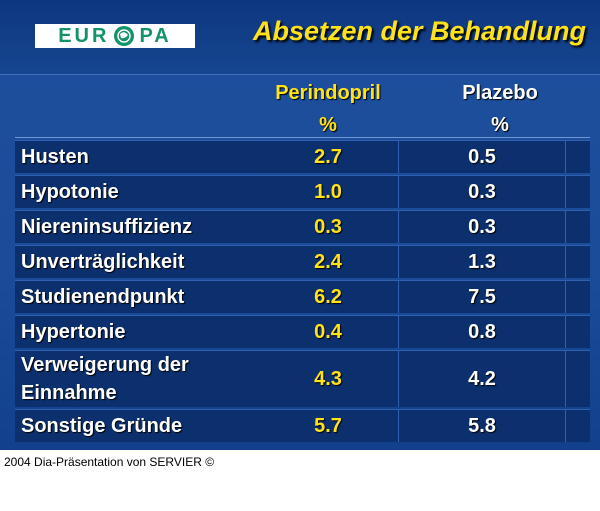 The image size is (600, 511). Describe the element at coordinates (302, 261) in the screenshot. I see `table-row: Unverträglichkeit 2.4 1.3` at that location.